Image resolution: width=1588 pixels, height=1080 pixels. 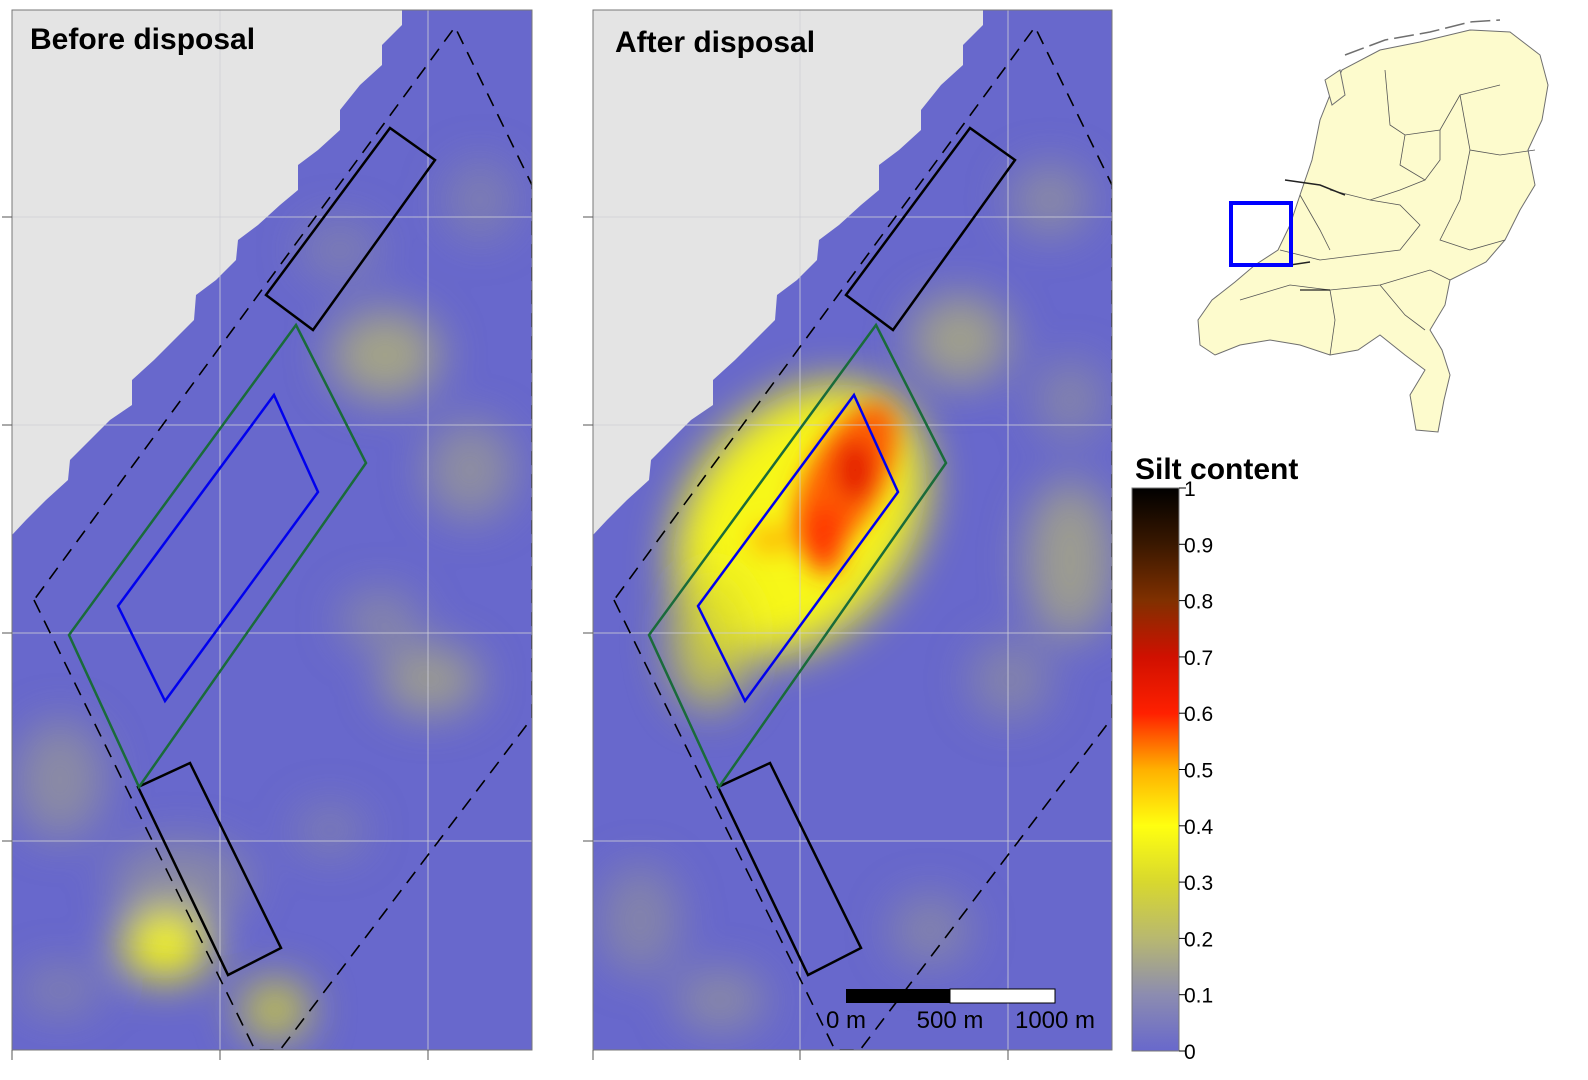 What do you see at coordinates (1261, 234) in the screenshot?
I see `study-location-marker` at bounding box center [1261, 234].